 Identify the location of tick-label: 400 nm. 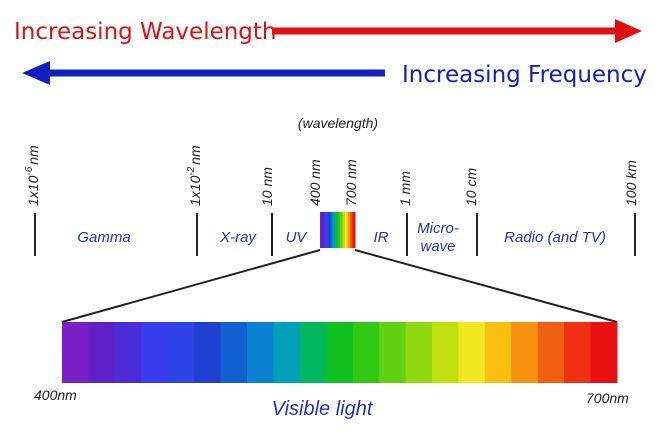
(315, 182).